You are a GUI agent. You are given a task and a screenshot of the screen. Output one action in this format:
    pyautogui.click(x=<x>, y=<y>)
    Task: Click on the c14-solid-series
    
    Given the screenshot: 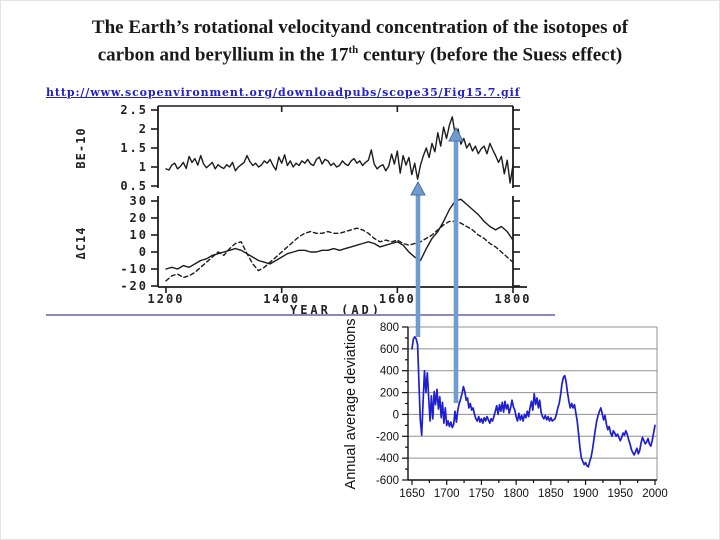 What is the action you would take?
    pyautogui.click(x=339, y=234)
    